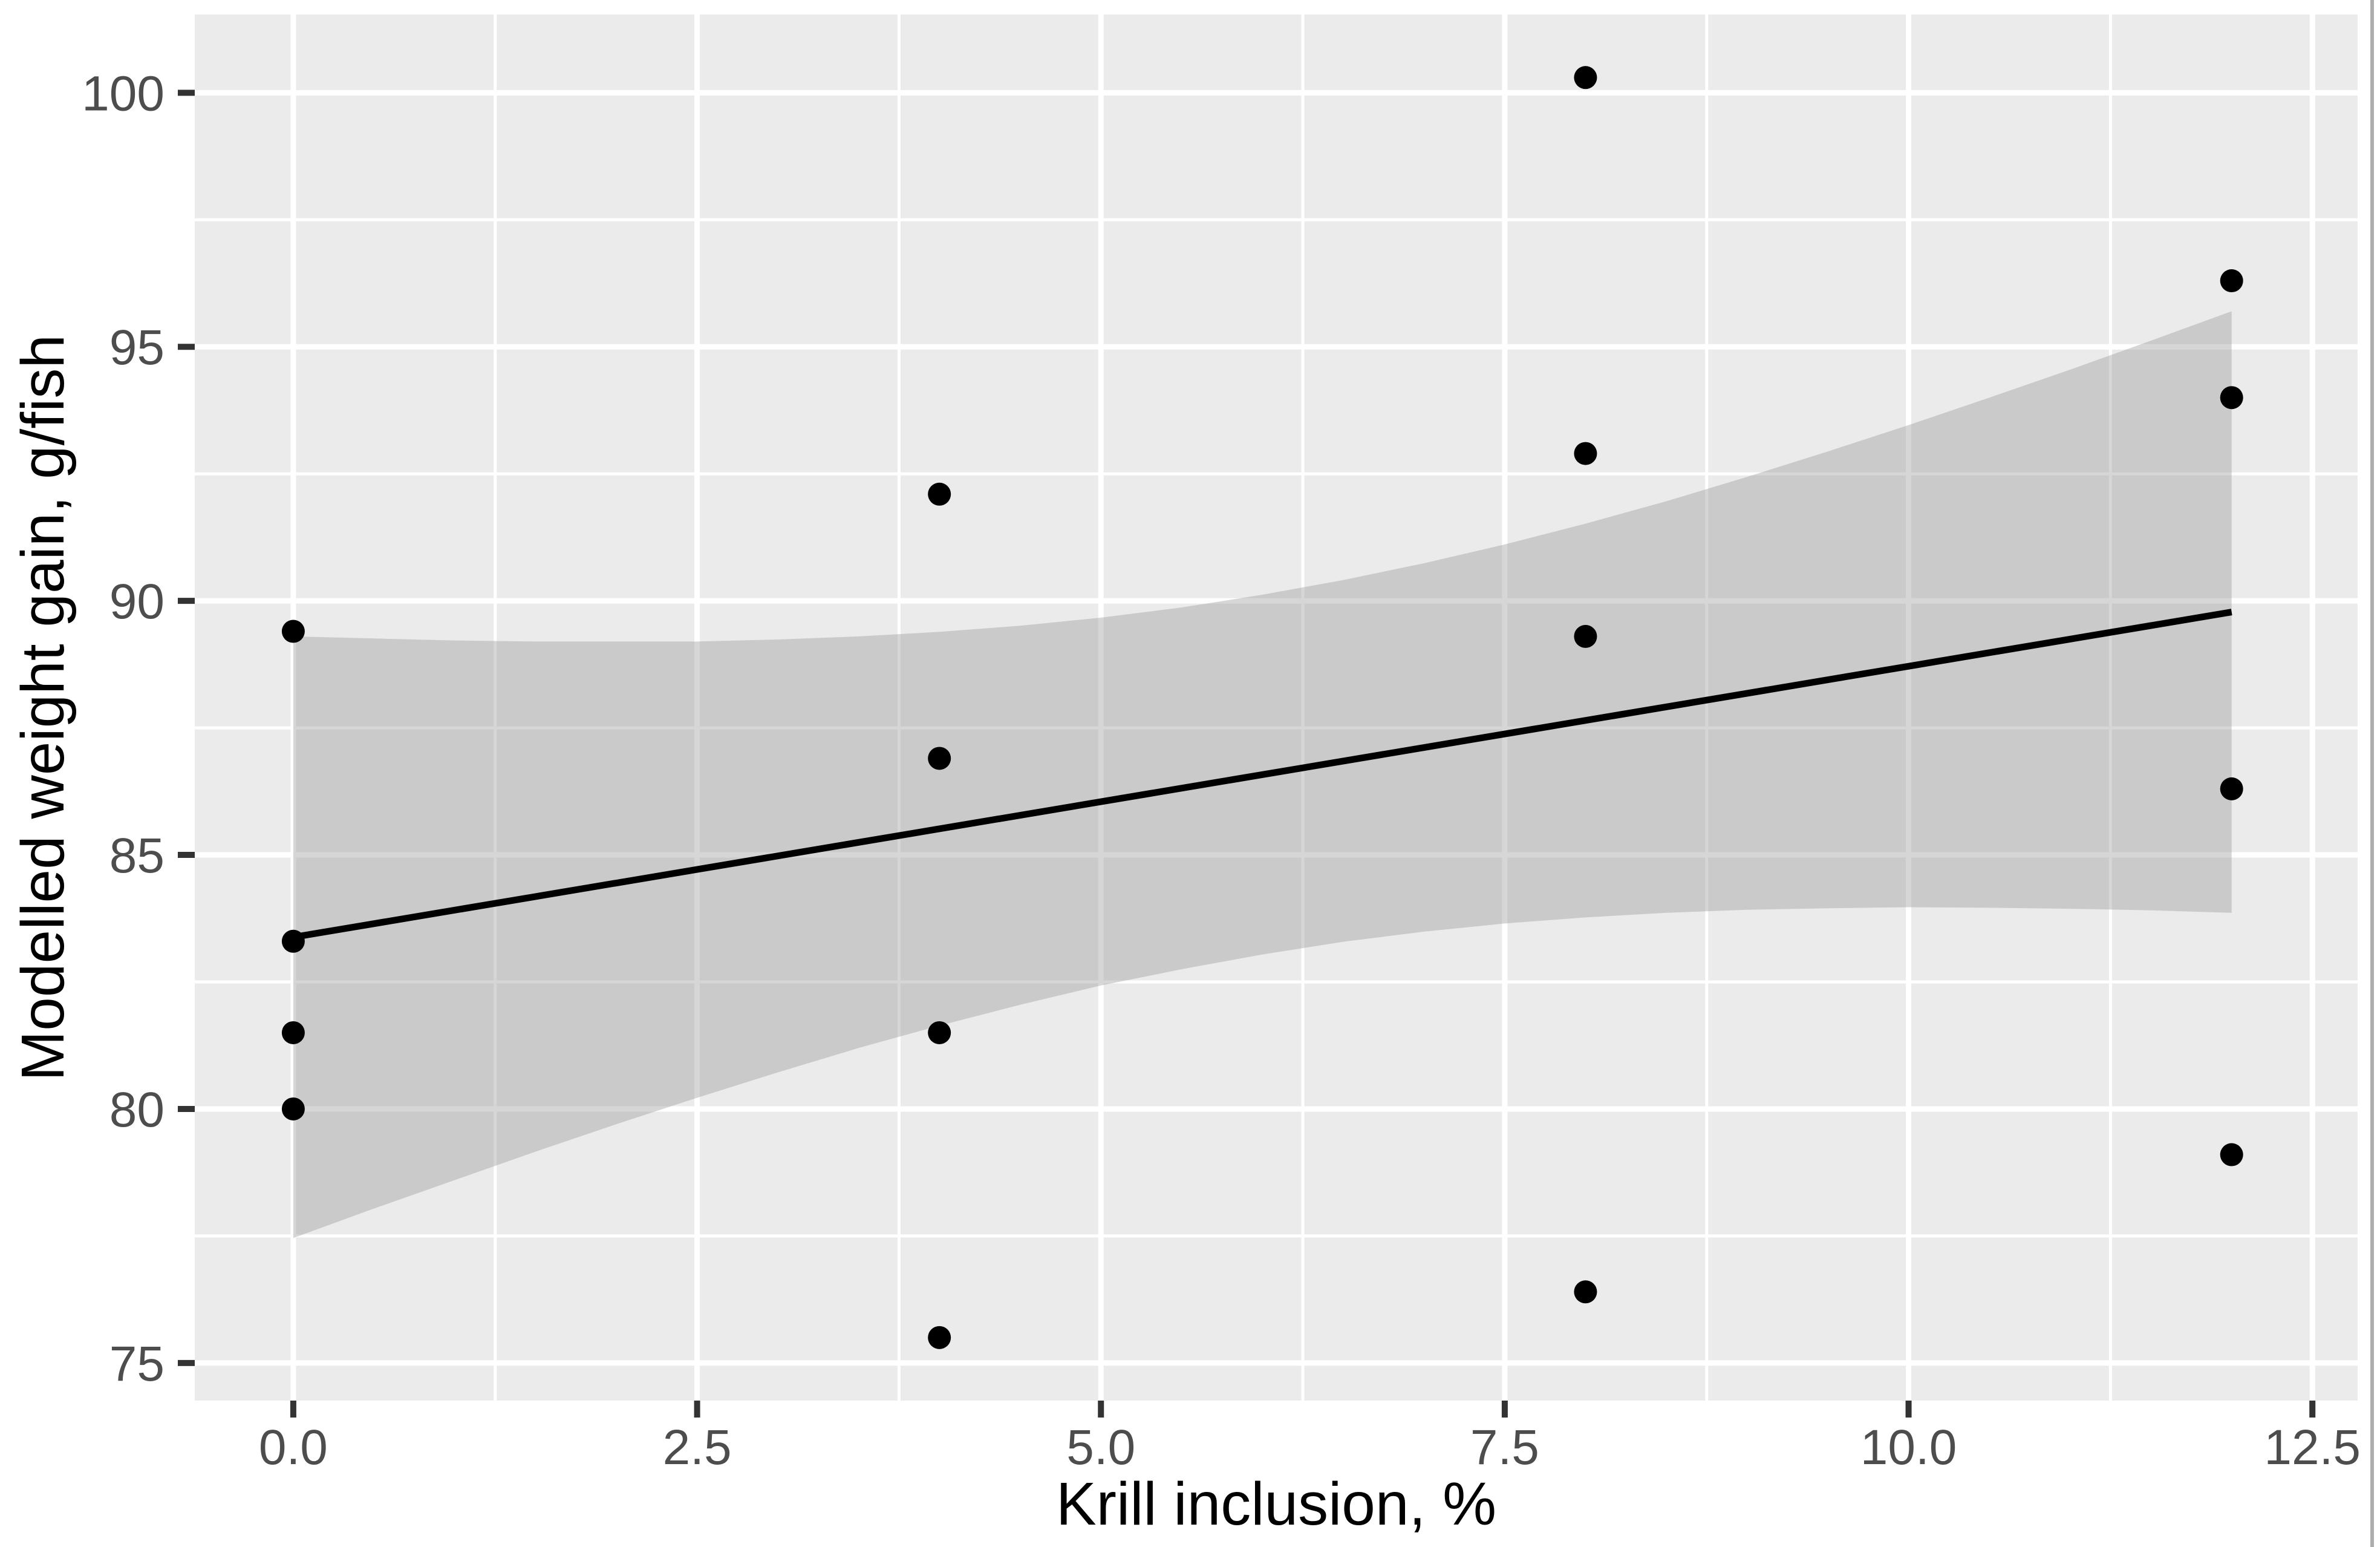  I want to click on x-tick-label: 5.0, so click(1100, 1447).